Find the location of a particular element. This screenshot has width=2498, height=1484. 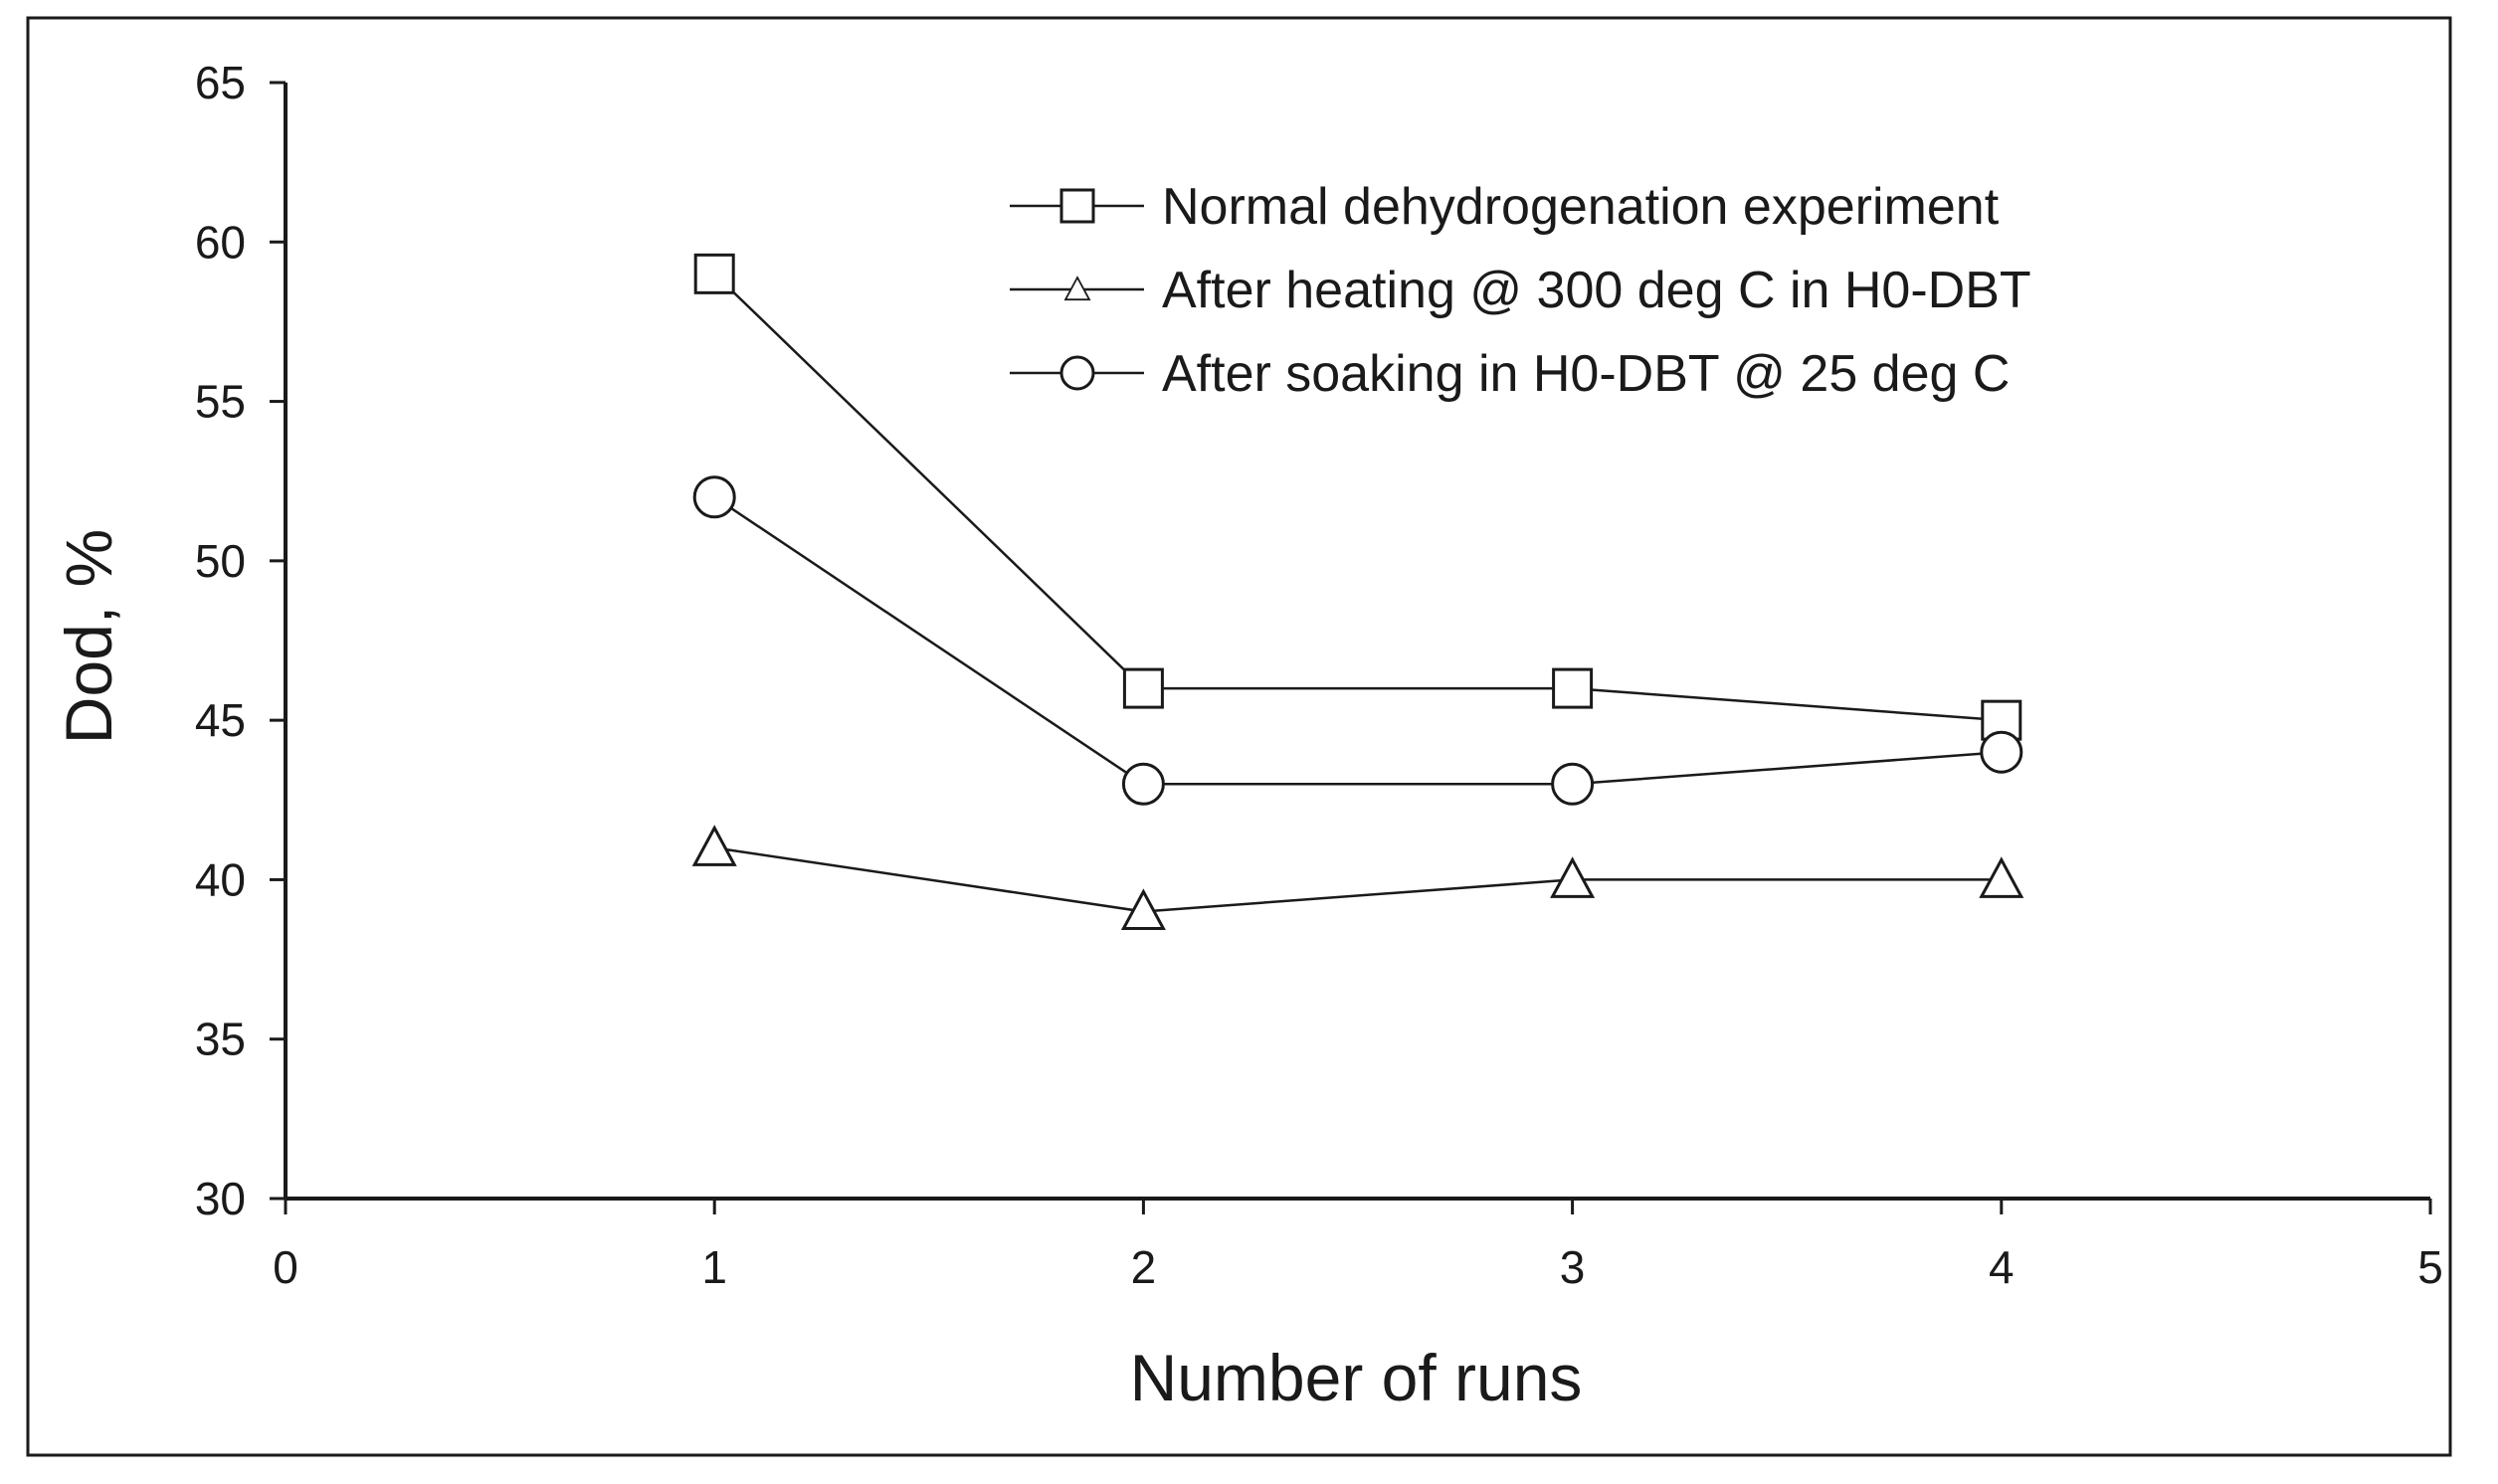

x-tick-label: 3 is located at coordinates (1573, 1267).